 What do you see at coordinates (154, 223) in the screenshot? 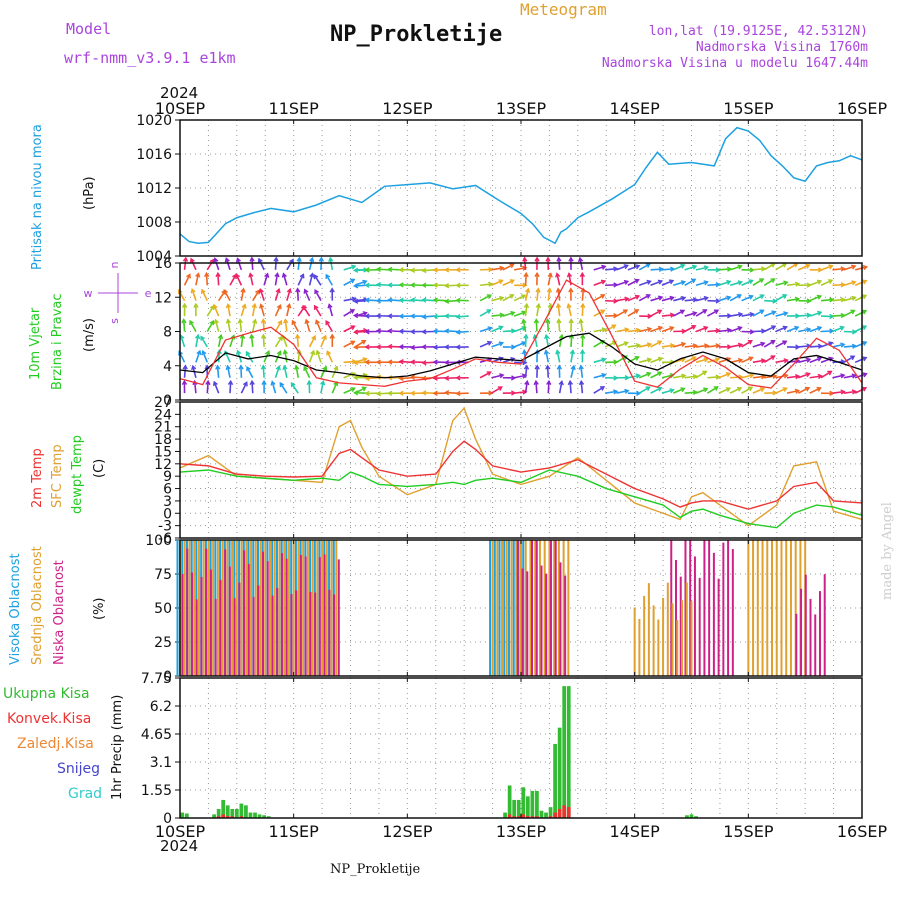
I see `y-tick-label: 1008` at bounding box center [154, 223].